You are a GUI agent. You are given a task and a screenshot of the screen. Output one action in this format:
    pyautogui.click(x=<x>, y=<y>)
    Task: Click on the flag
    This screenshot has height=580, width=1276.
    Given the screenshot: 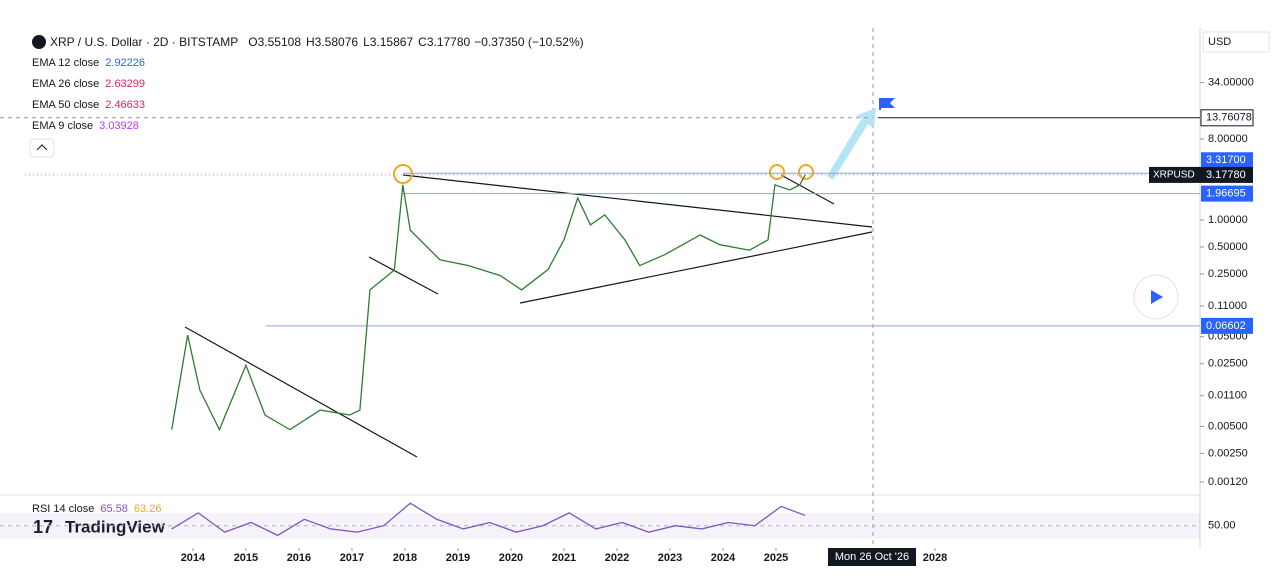 What is the action you would take?
    pyautogui.click(x=888, y=103)
    